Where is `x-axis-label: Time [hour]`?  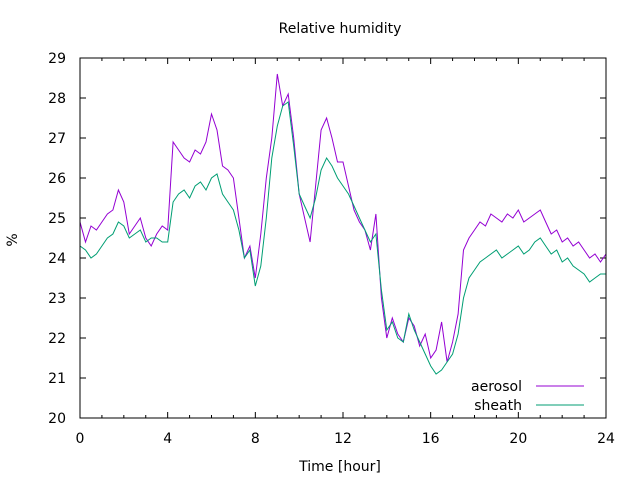 x-axis-label: Time [hour] is located at coordinates (339, 467).